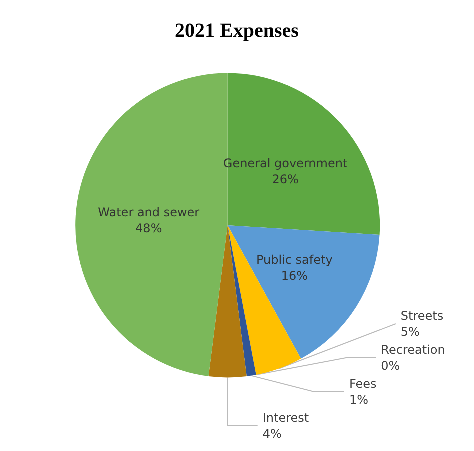  I want to click on data-label: 5%, so click(410, 332).